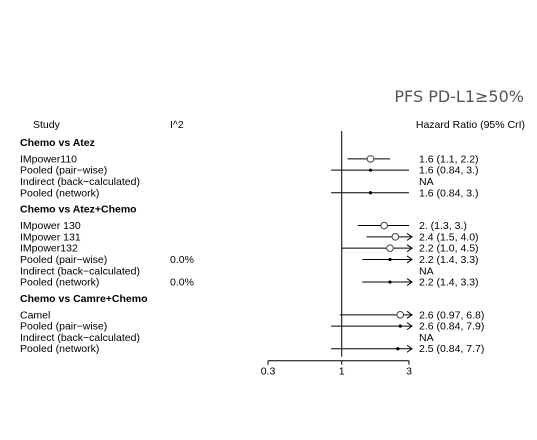 Image resolution: width=537 pixels, height=440 pixels. What do you see at coordinates (449, 249) in the screenshot?
I see `estimate-label: 2.2 (1.0, 4.5)` at bounding box center [449, 249].